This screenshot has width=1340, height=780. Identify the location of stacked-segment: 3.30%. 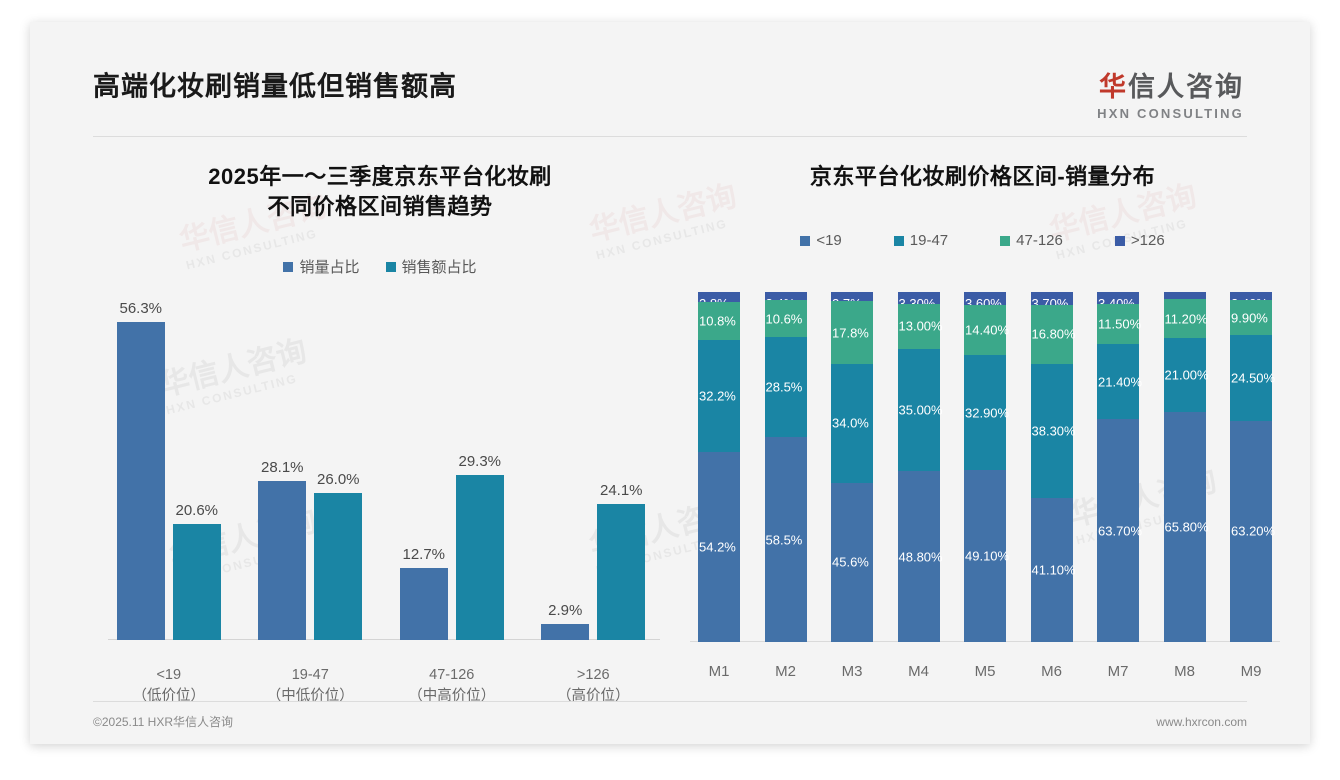
(918, 301).